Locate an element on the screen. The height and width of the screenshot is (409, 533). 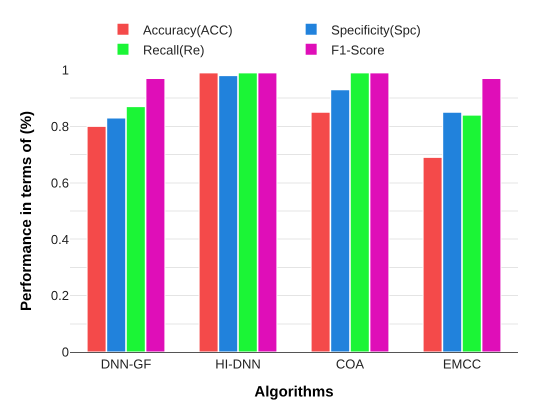
x-axis-title: Algorithms is located at coordinates (294, 392).